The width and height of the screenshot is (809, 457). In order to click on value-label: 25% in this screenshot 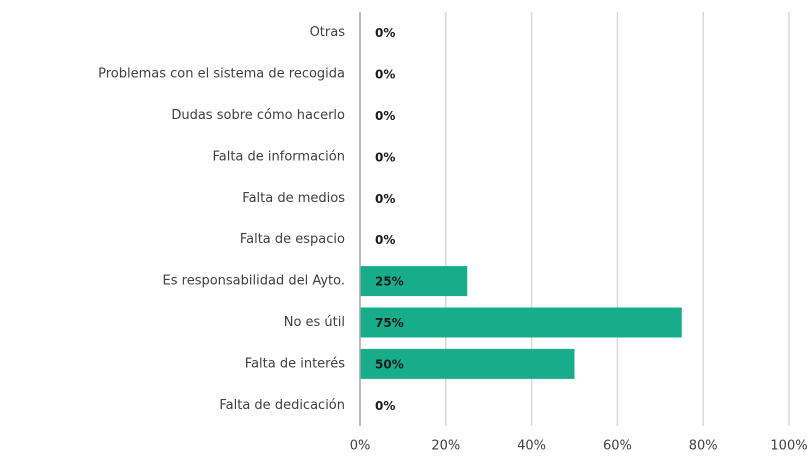, I will do `click(389, 282)`.